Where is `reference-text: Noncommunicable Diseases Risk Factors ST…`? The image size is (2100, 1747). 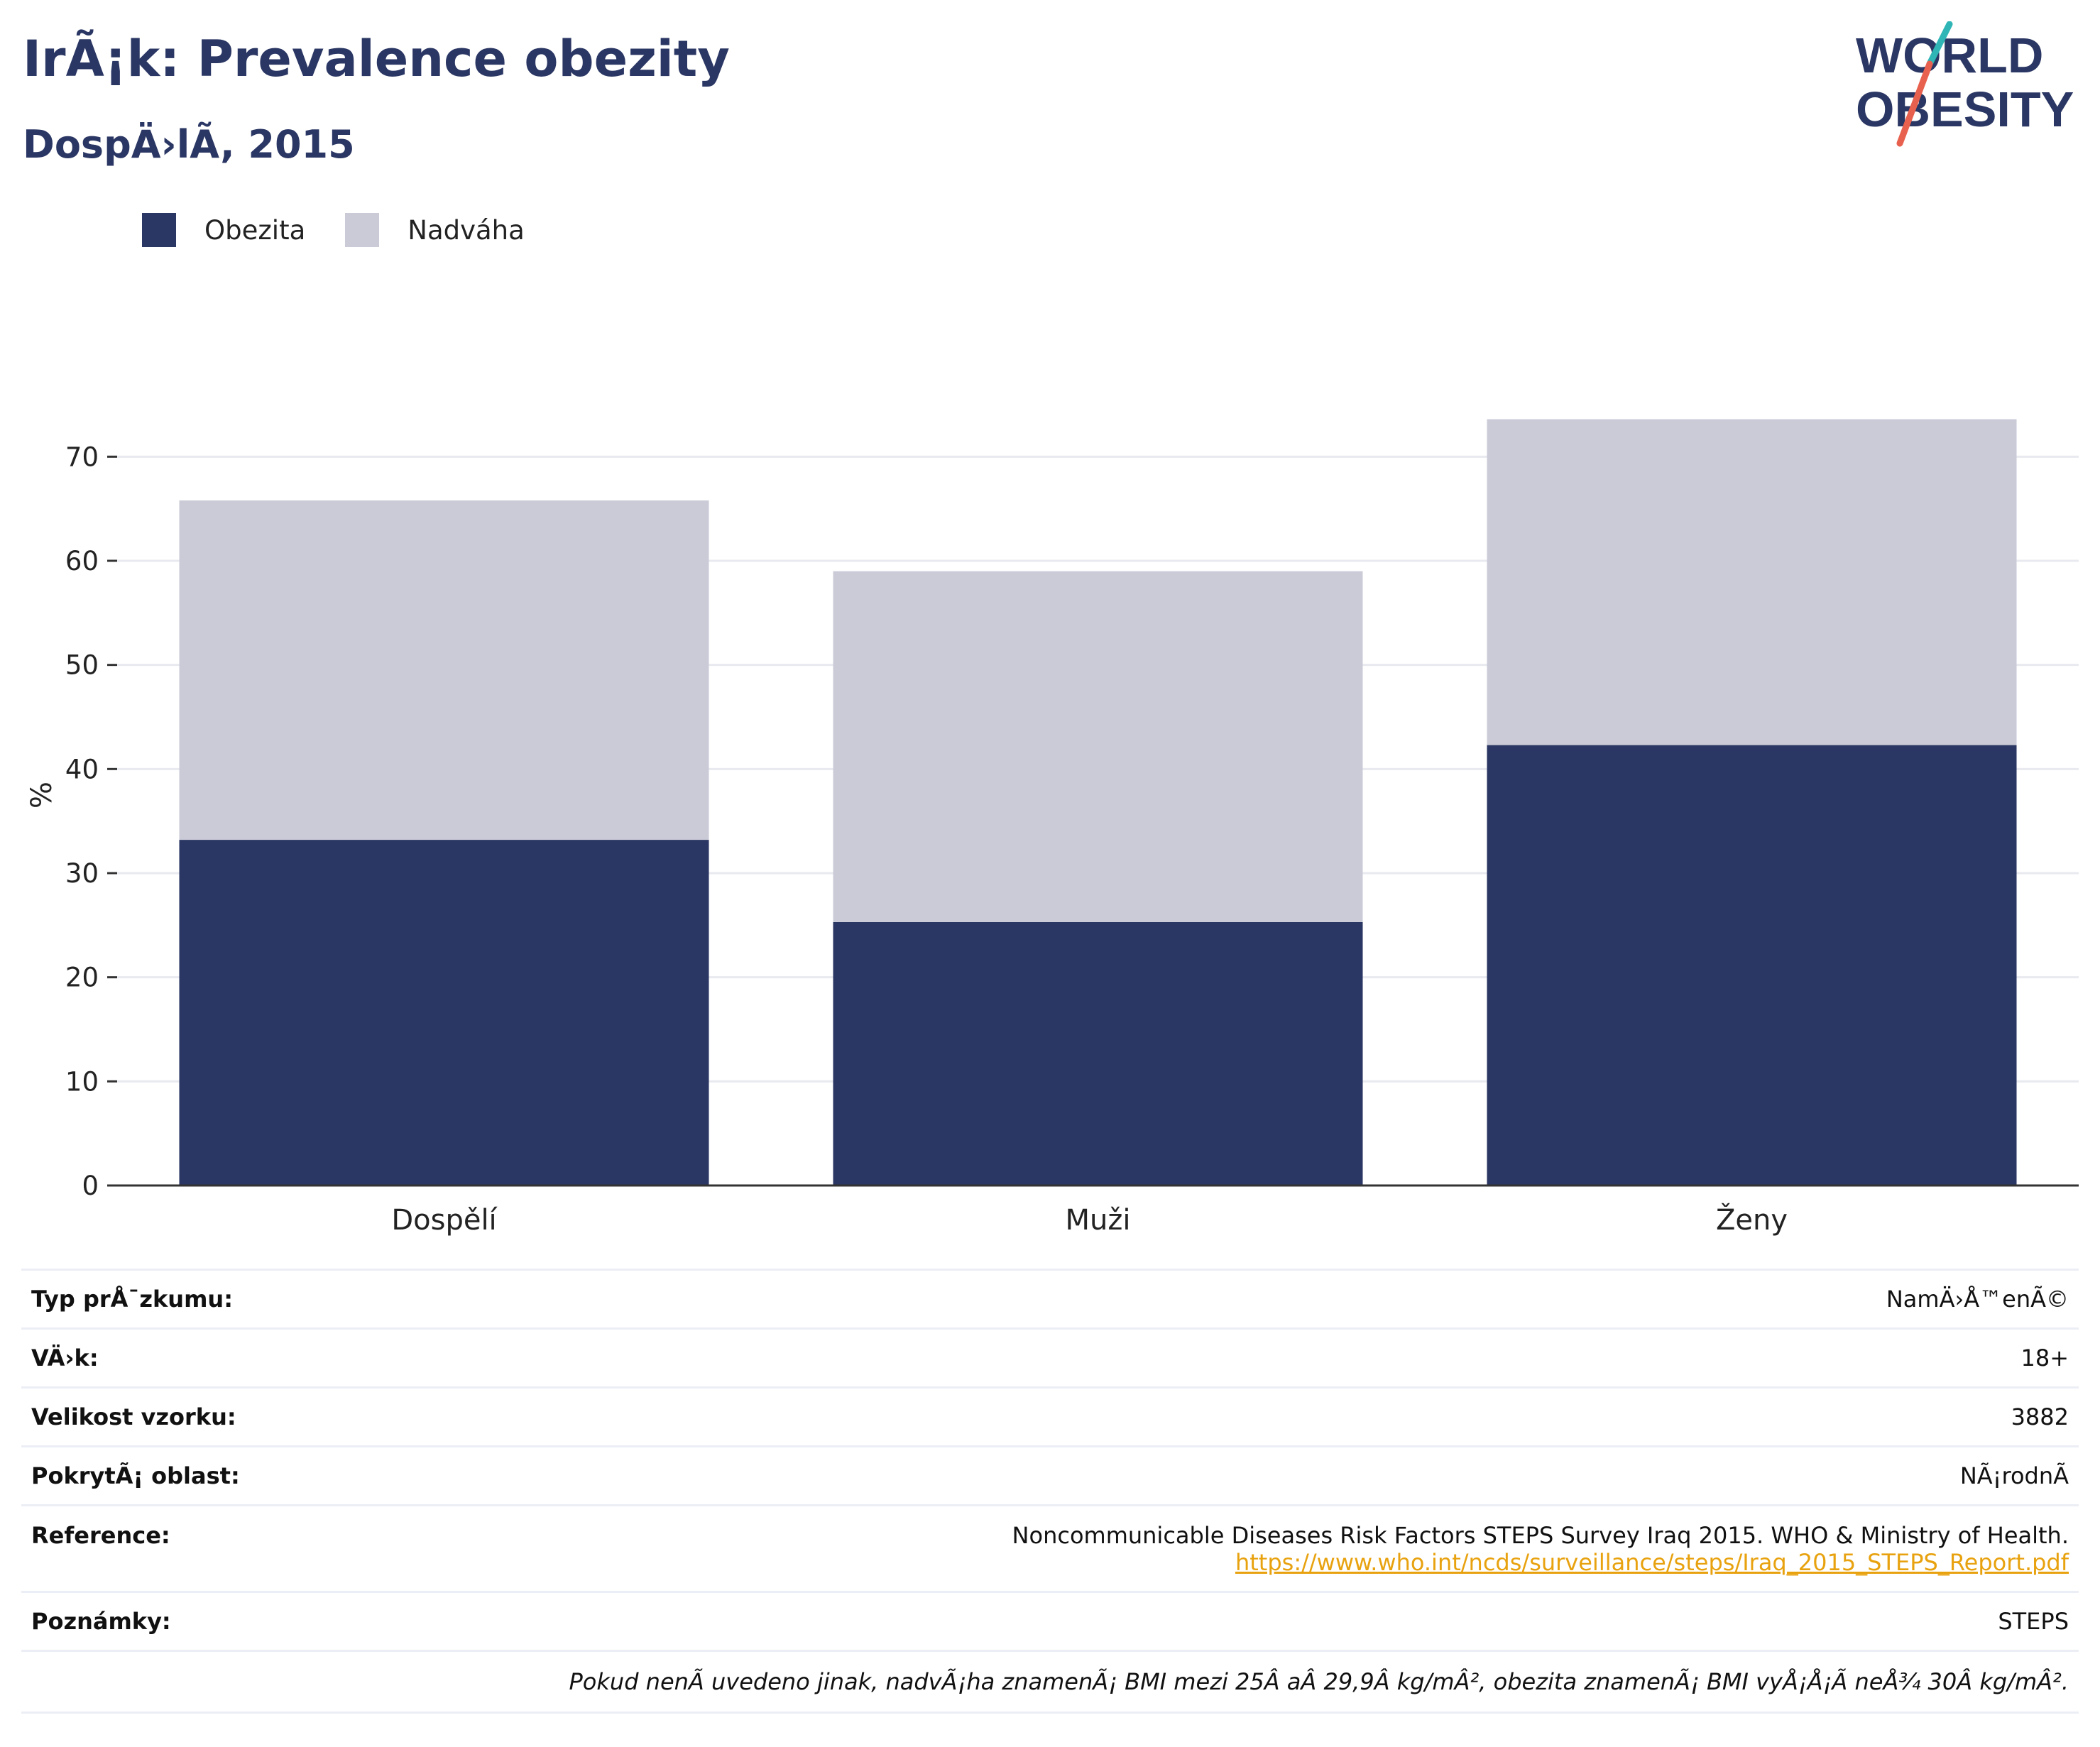
reference-text: Noncommunicable Diseases Risk Factors ST… is located at coordinates (1540, 1535).